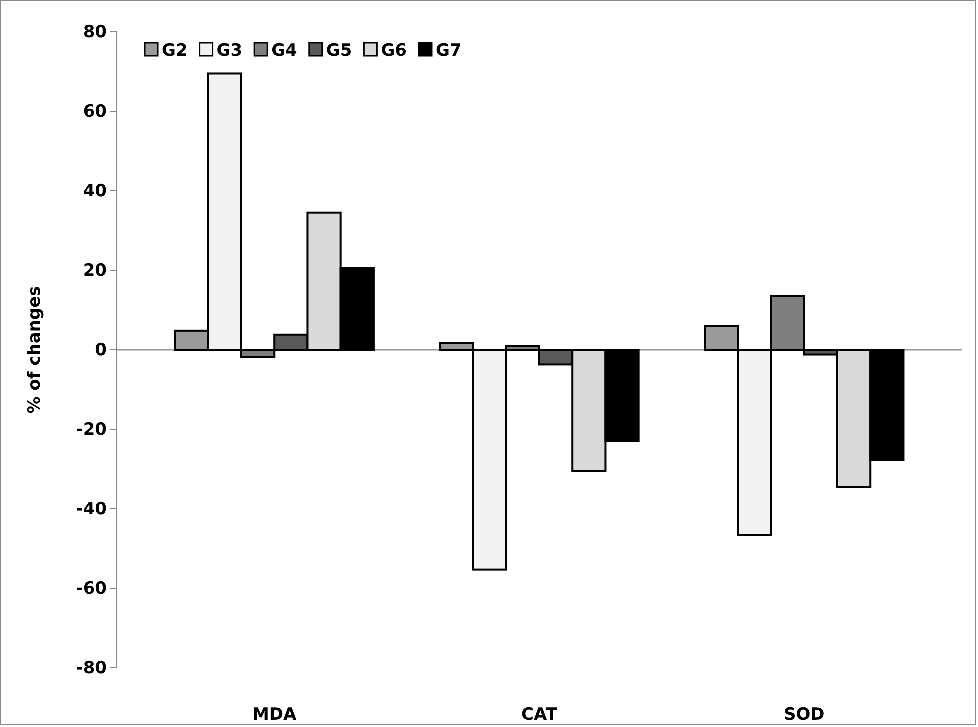 This screenshot has width=978, height=727. I want to click on legend-label: G6, so click(394, 51).